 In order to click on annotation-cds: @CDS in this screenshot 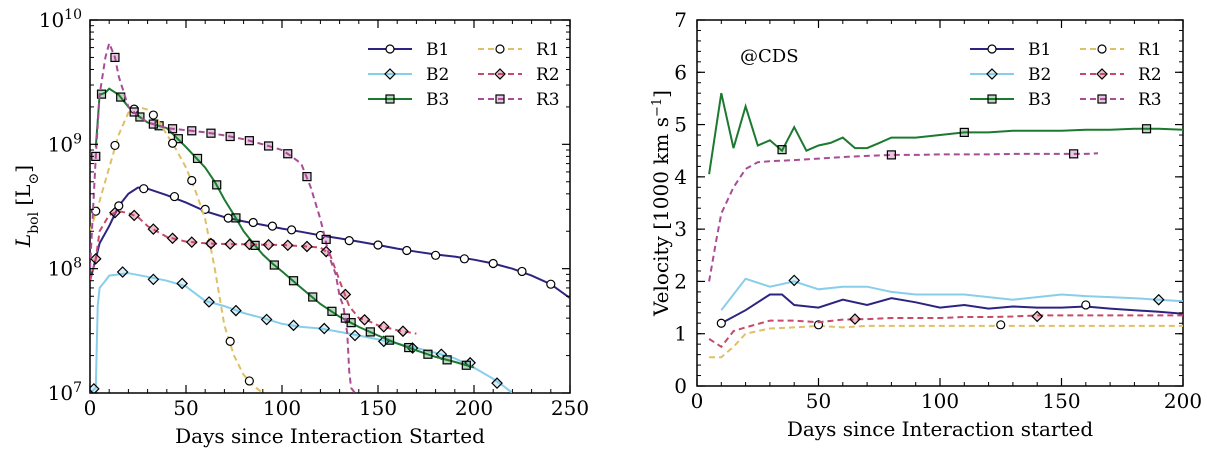, I will do `click(769, 56)`.